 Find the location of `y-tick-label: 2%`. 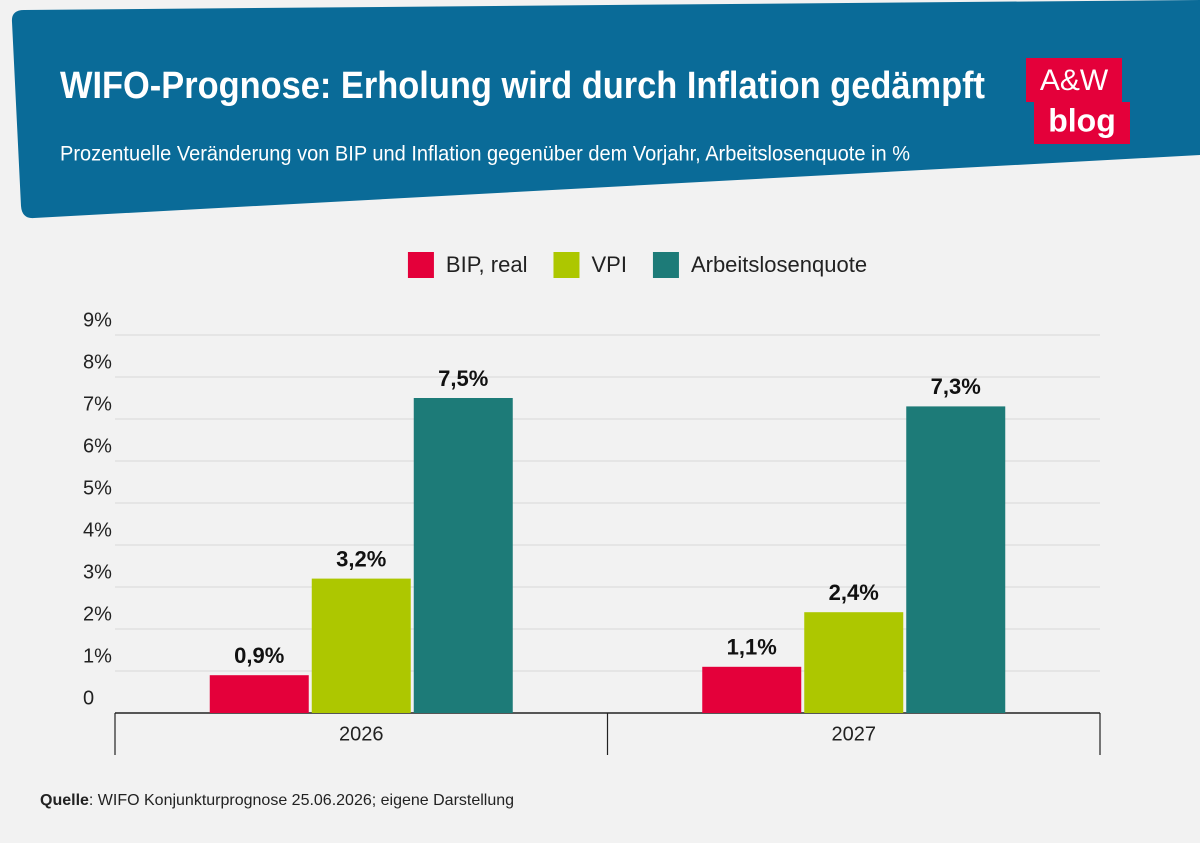

y-tick-label: 2% is located at coordinates (97, 614).